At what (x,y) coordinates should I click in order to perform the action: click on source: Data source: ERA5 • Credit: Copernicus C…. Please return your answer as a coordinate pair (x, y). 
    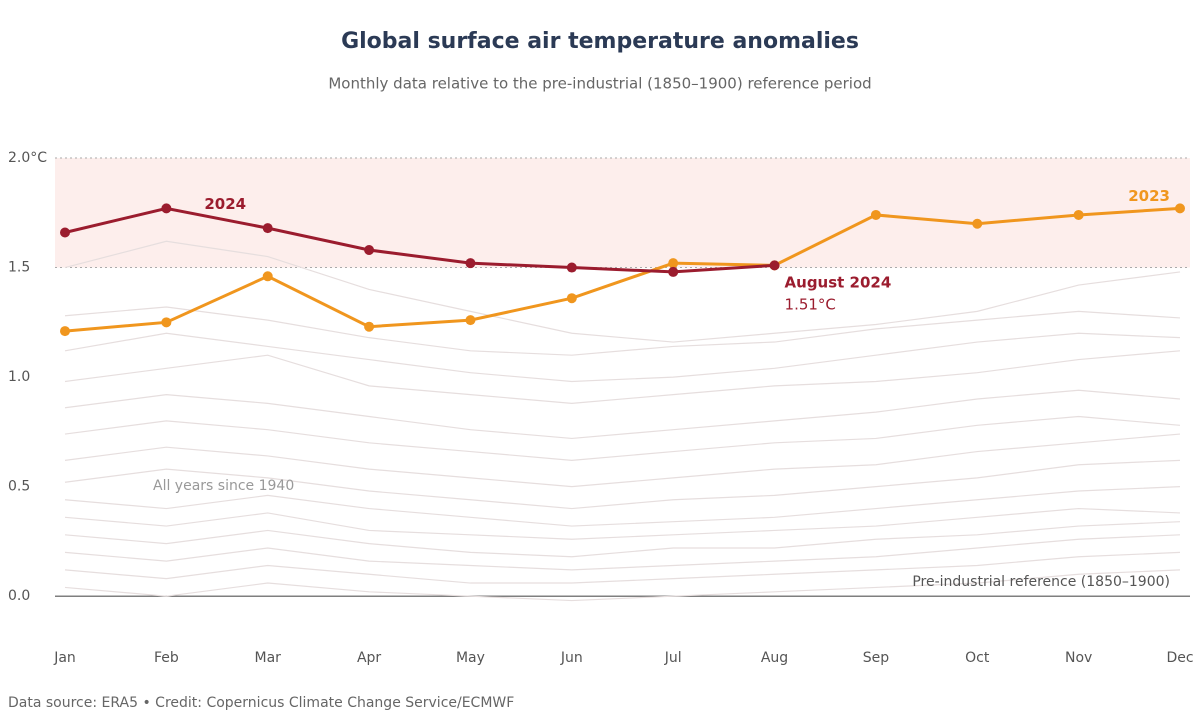
    Looking at the image, I should click on (261, 703).